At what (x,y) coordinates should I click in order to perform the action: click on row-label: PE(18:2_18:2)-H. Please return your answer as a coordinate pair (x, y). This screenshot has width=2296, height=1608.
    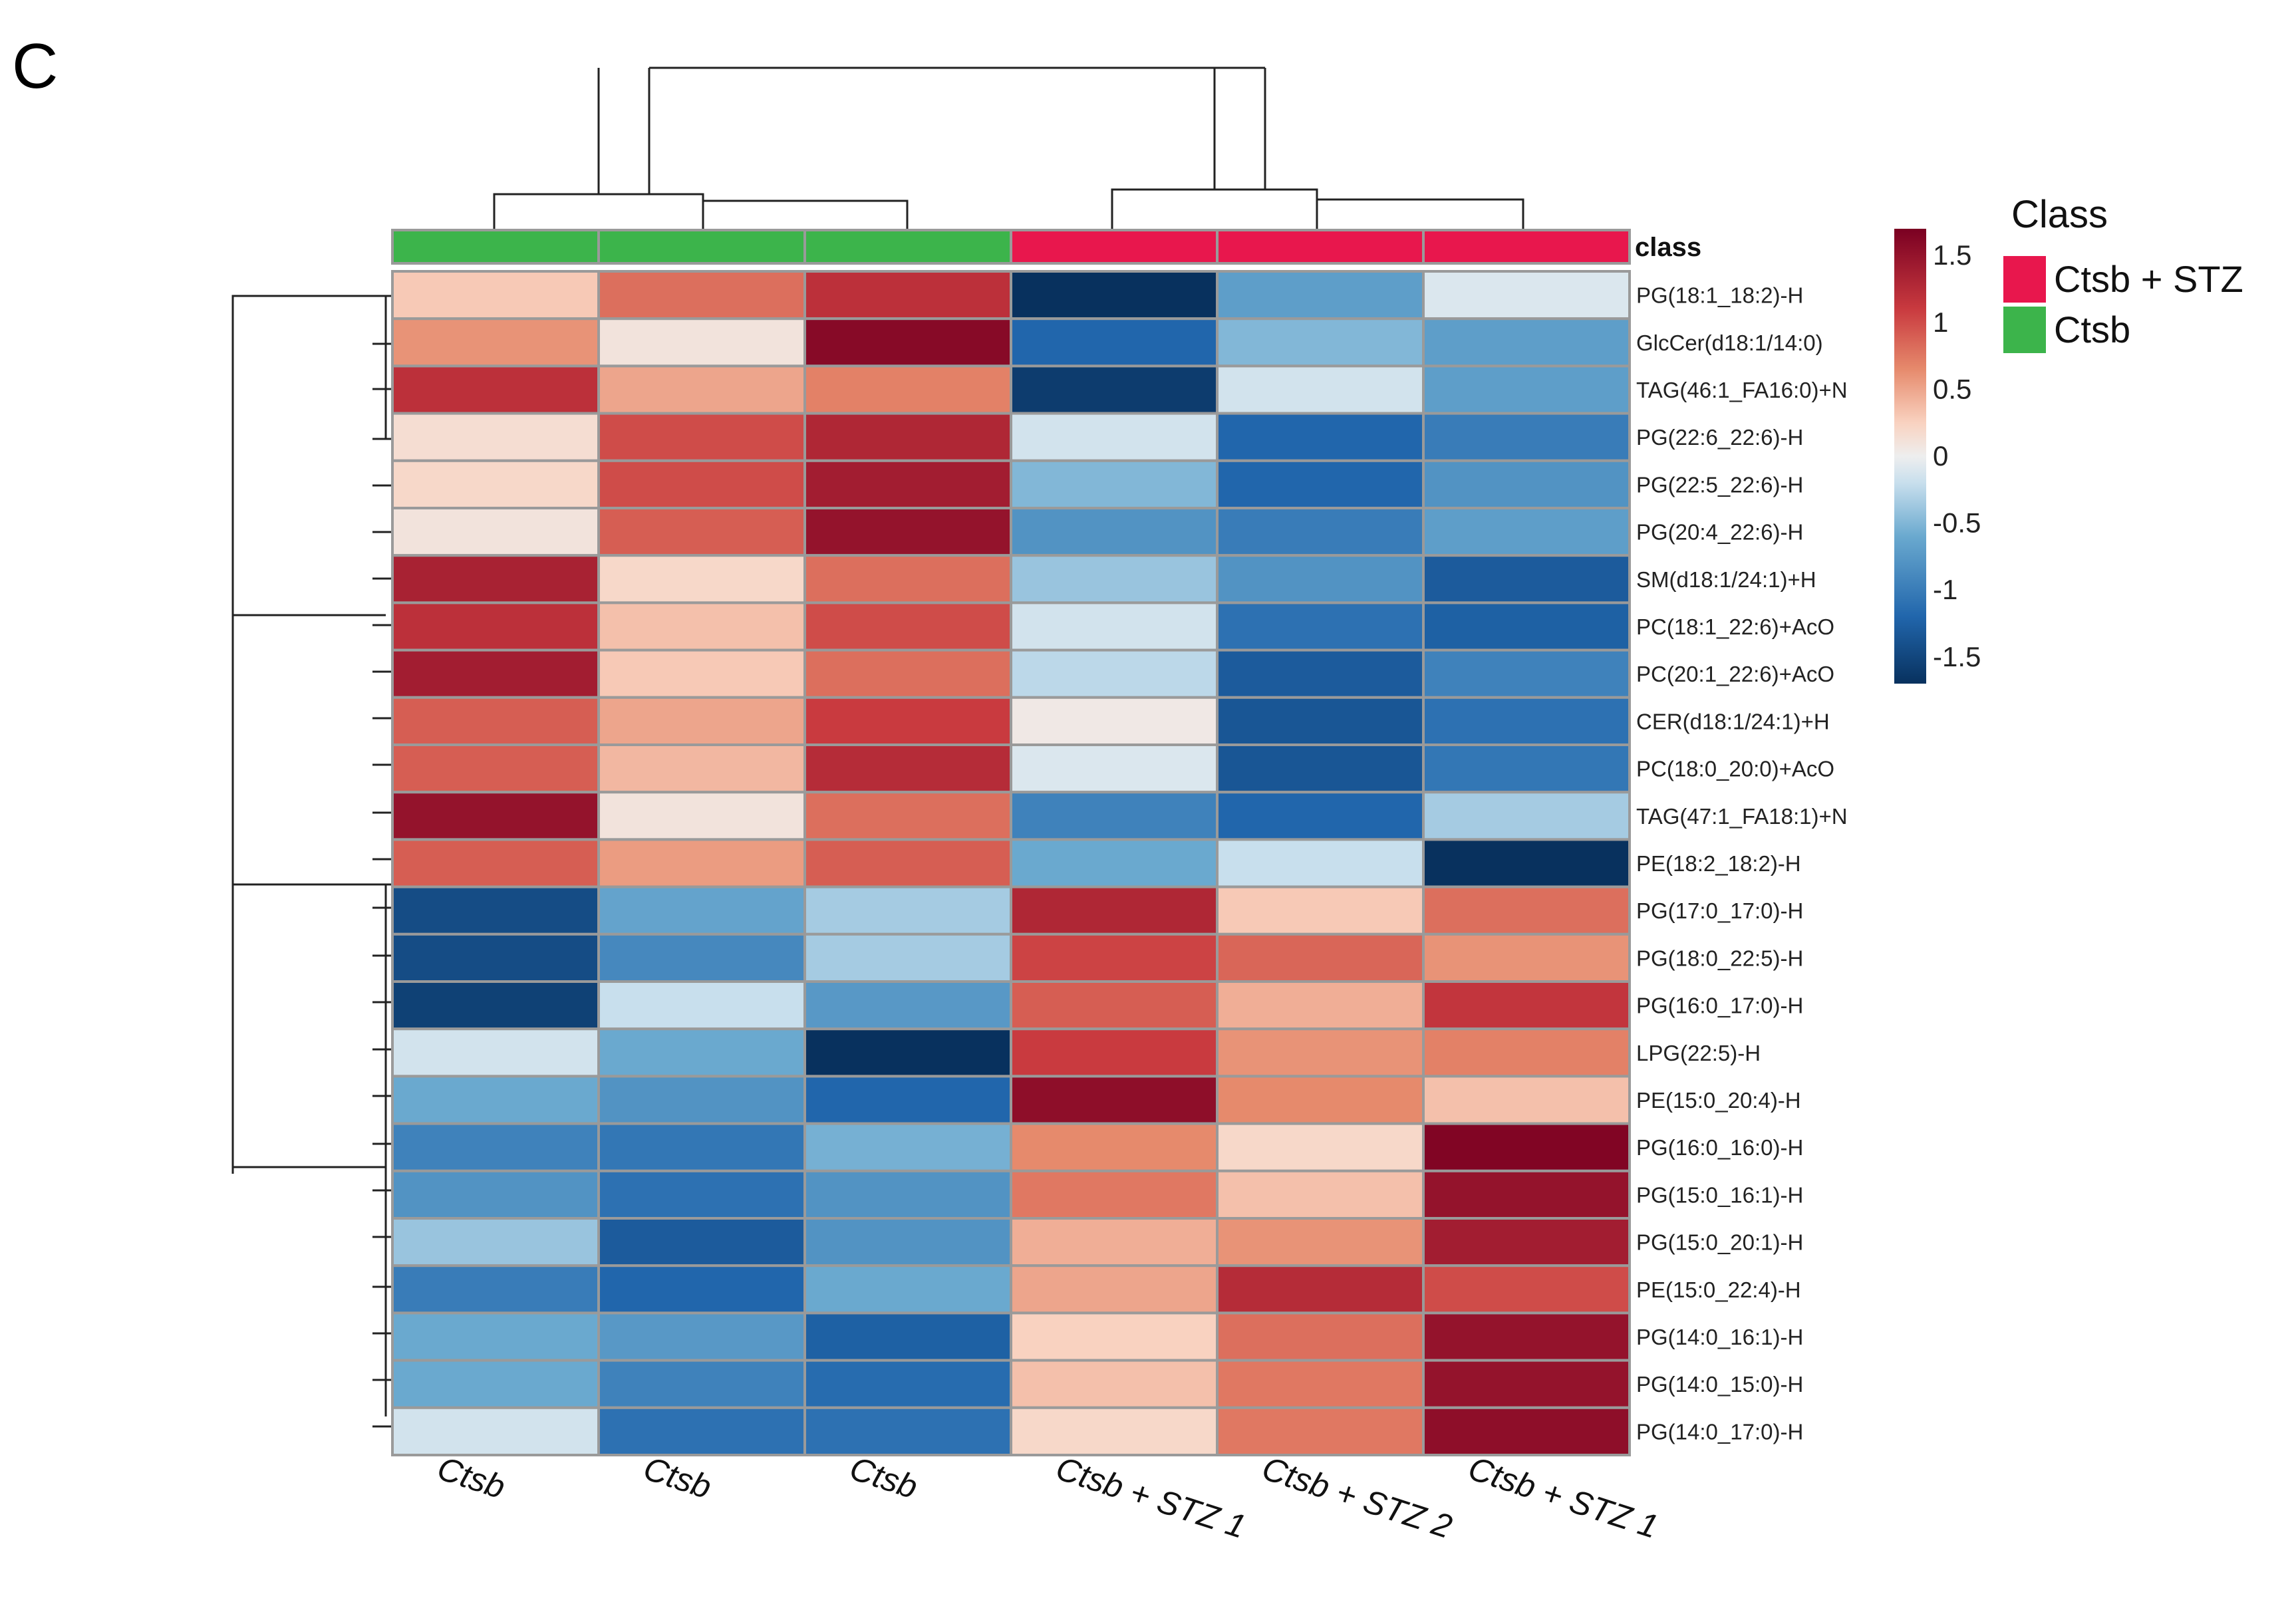
    Looking at the image, I should click on (1718, 863).